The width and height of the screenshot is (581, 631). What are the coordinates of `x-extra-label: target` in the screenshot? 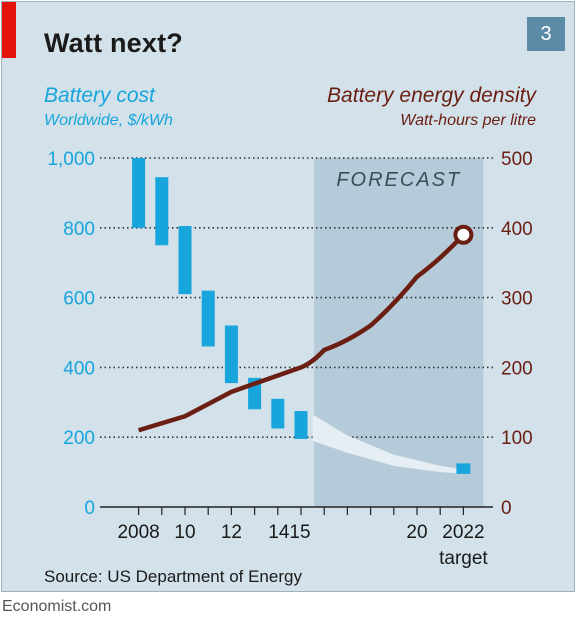 It's located at (463, 558).